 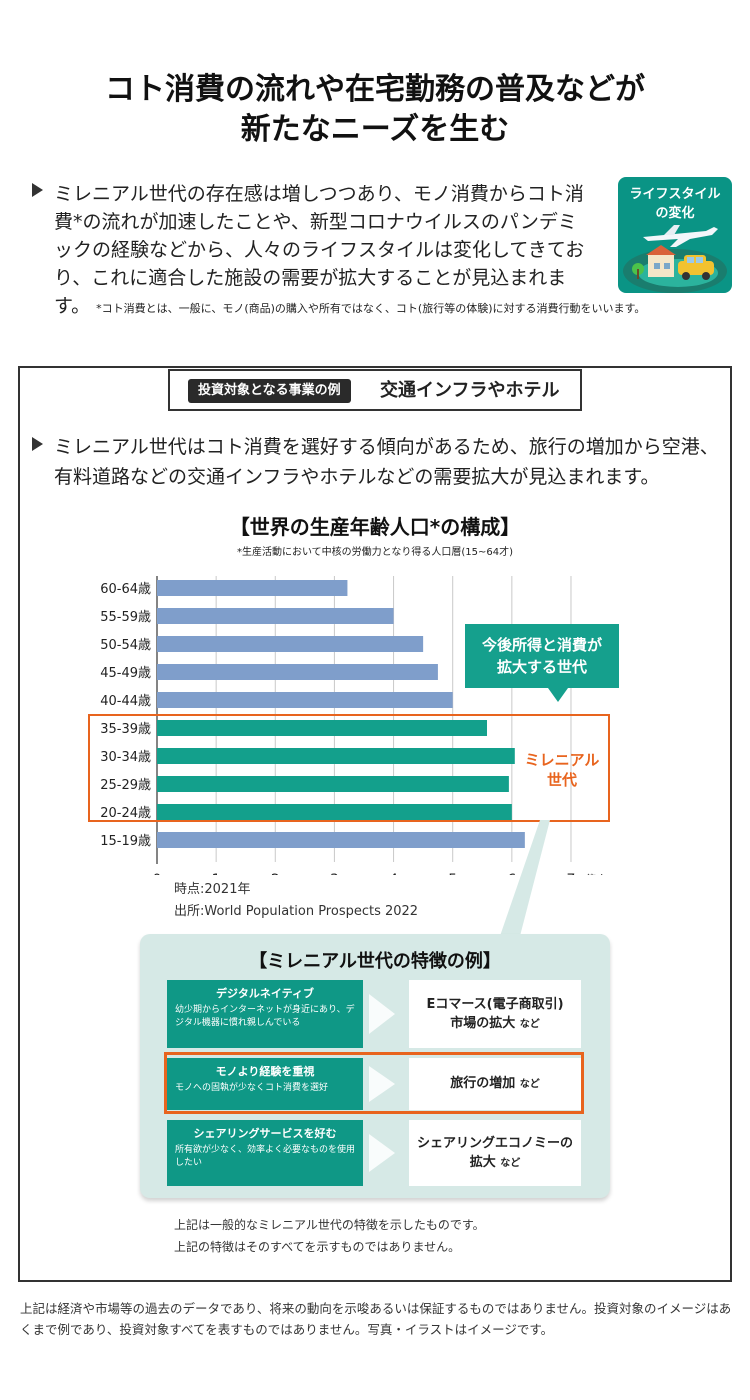 What do you see at coordinates (265, 1133) in the screenshot?
I see `feature-heading: シェアリングサービスを好む` at bounding box center [265, 1133].